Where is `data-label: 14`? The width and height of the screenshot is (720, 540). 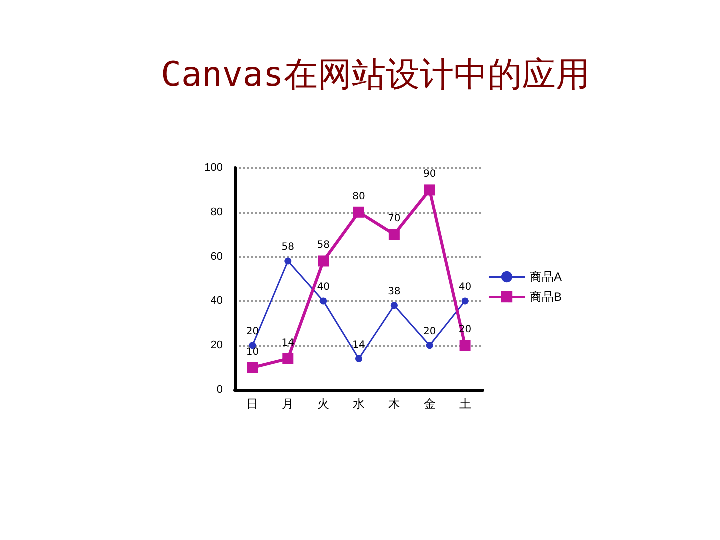 data-label: 14 is located at coordinates (359, 345).